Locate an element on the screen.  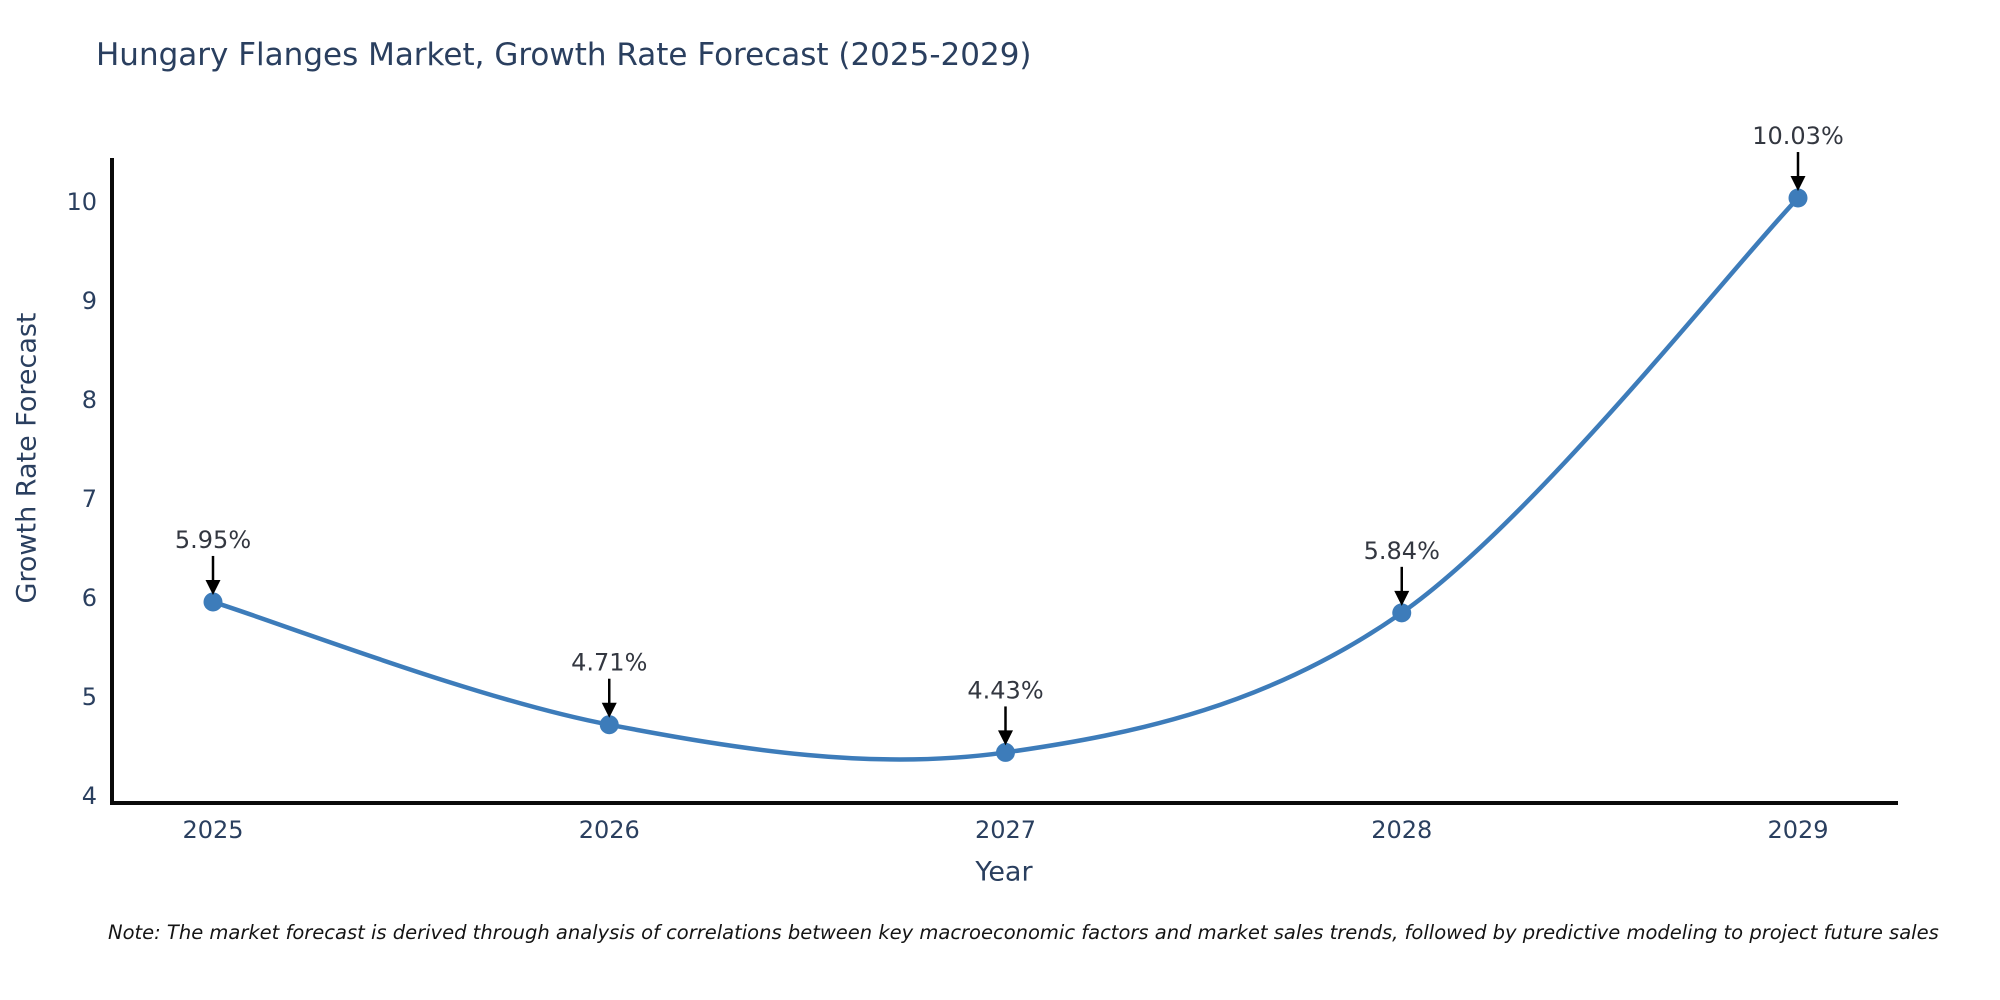
x-axis-title: Year is located at coordinates (1004, 872).